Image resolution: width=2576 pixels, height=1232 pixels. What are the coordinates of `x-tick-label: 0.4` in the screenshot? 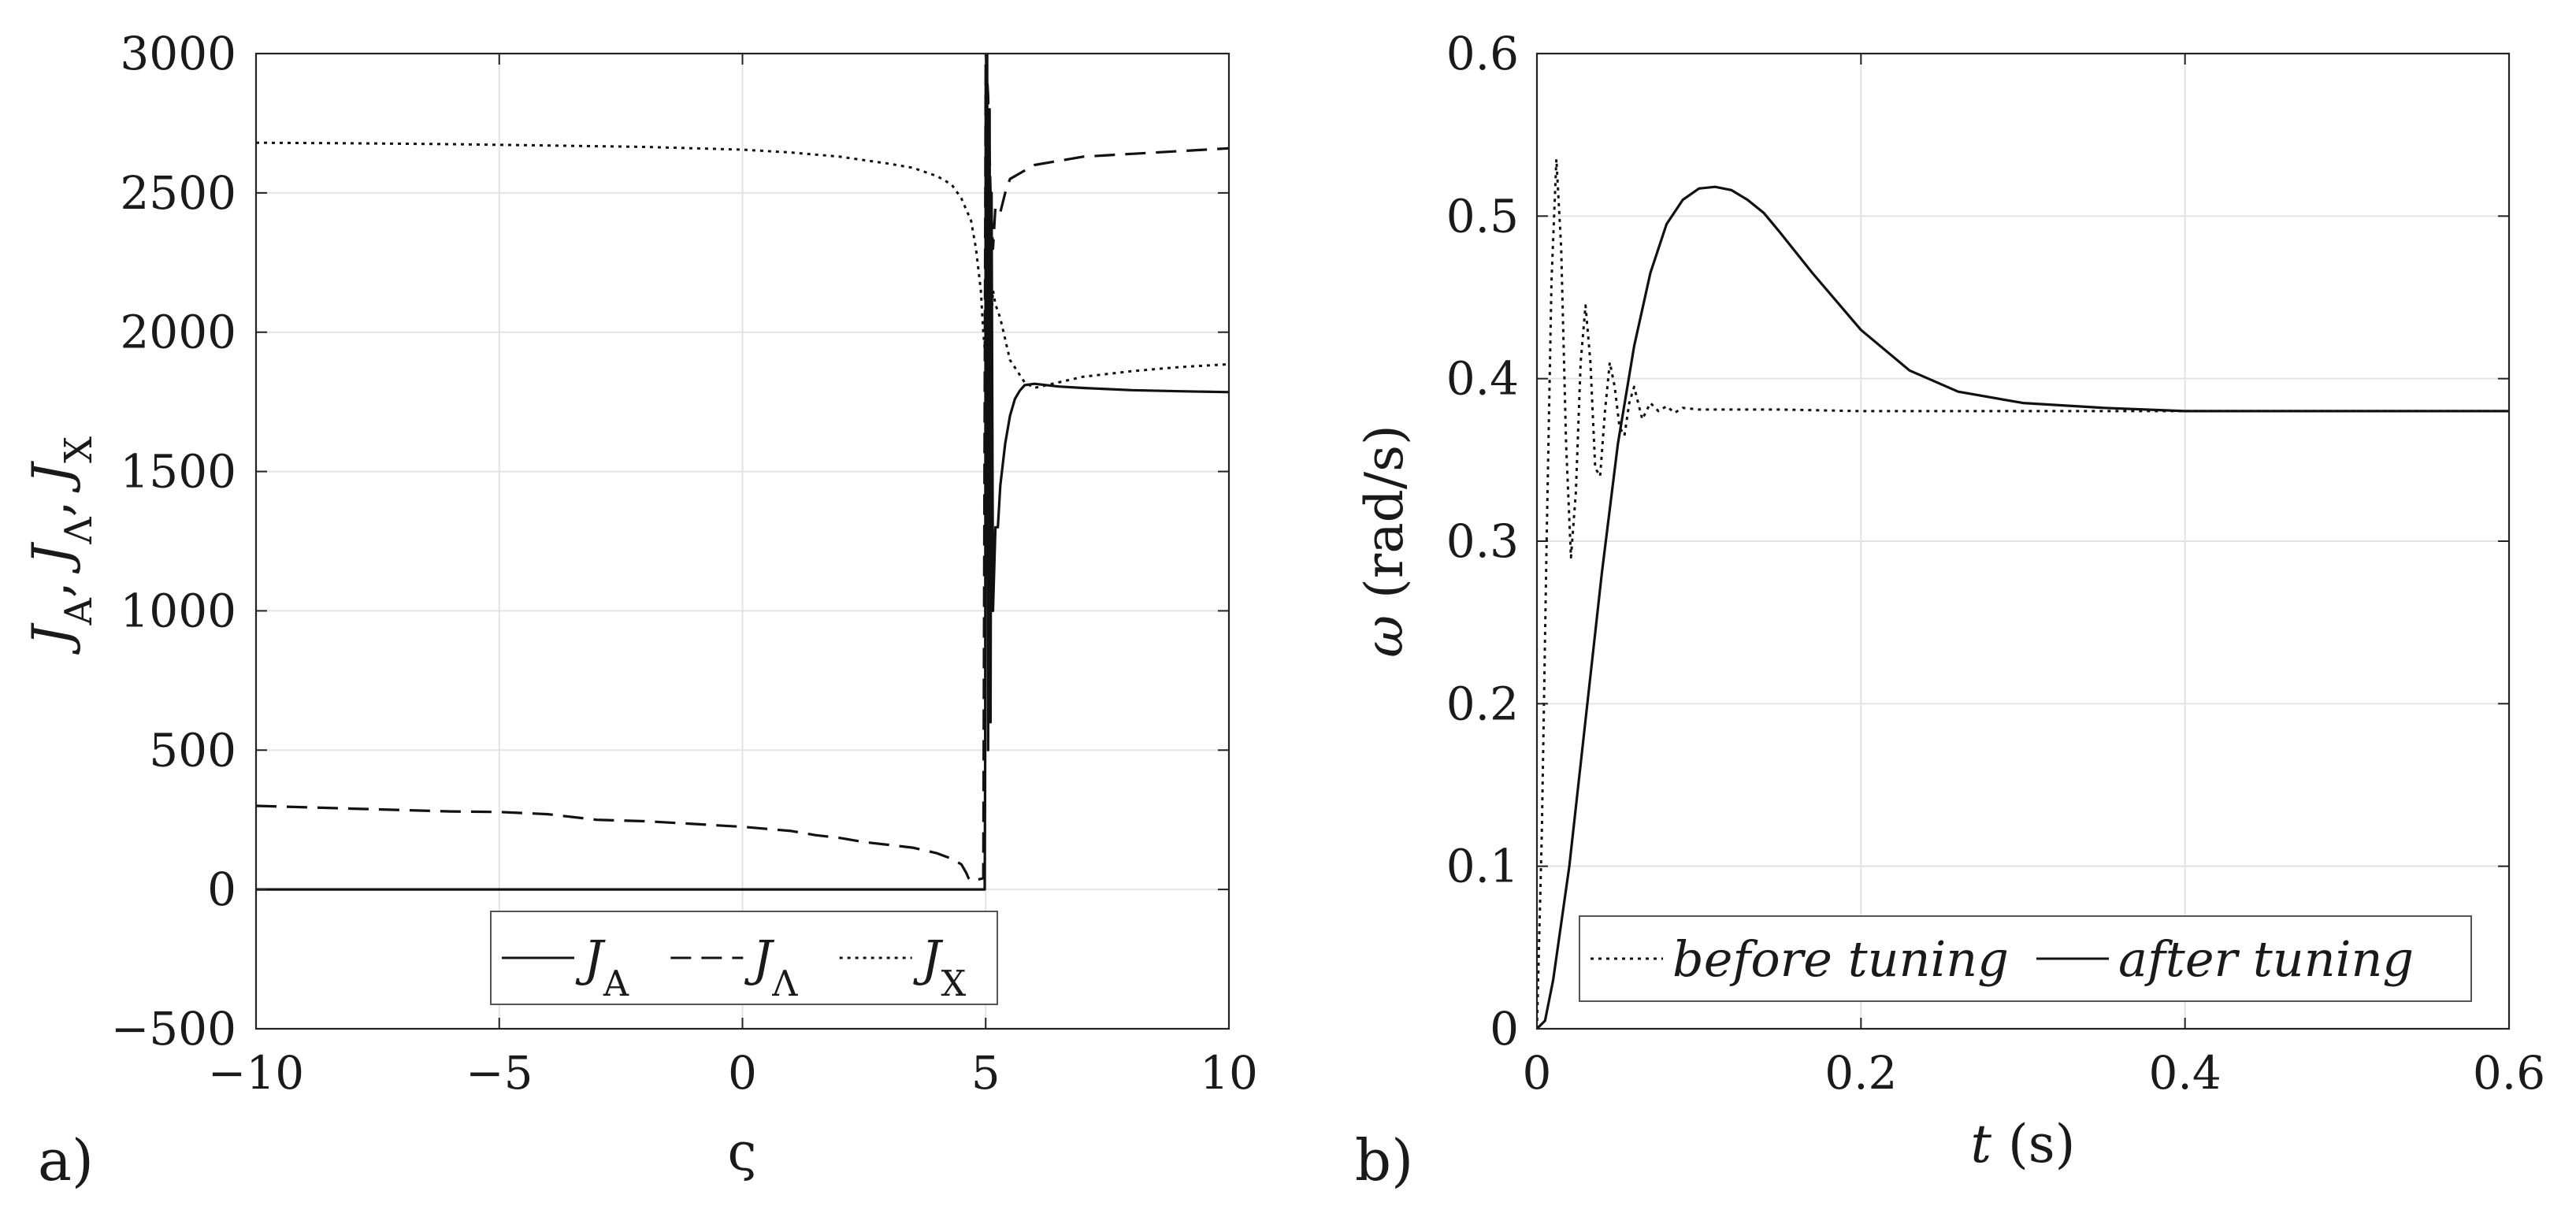 It's located at (2185, 1073).